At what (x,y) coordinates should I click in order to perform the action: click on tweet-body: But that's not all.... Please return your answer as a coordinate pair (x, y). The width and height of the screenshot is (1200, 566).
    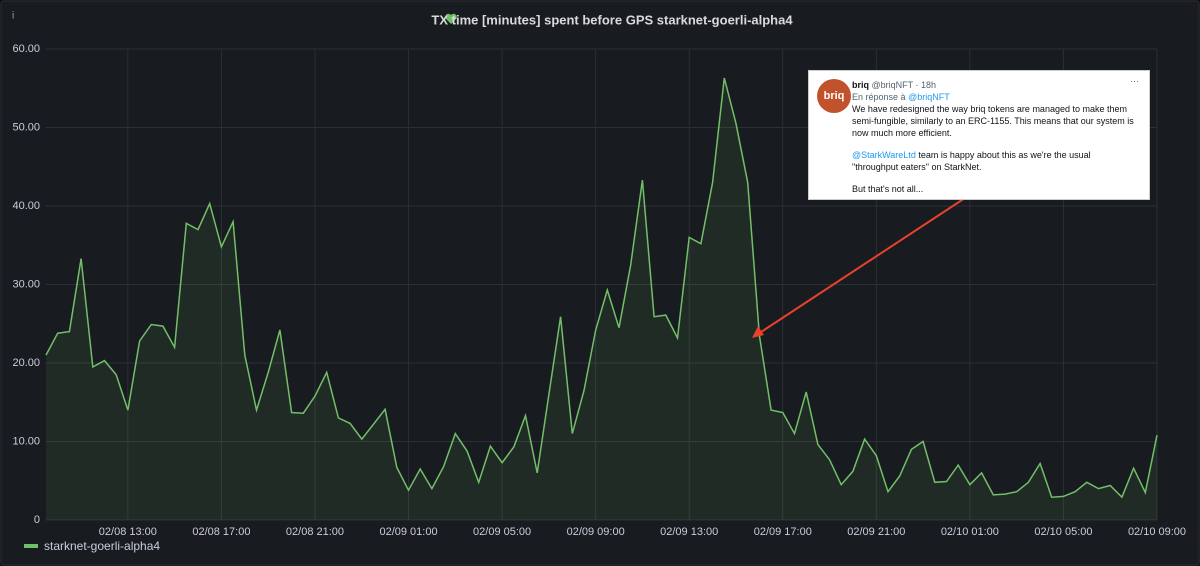
    Looking at the image, I should click on (888, 189).